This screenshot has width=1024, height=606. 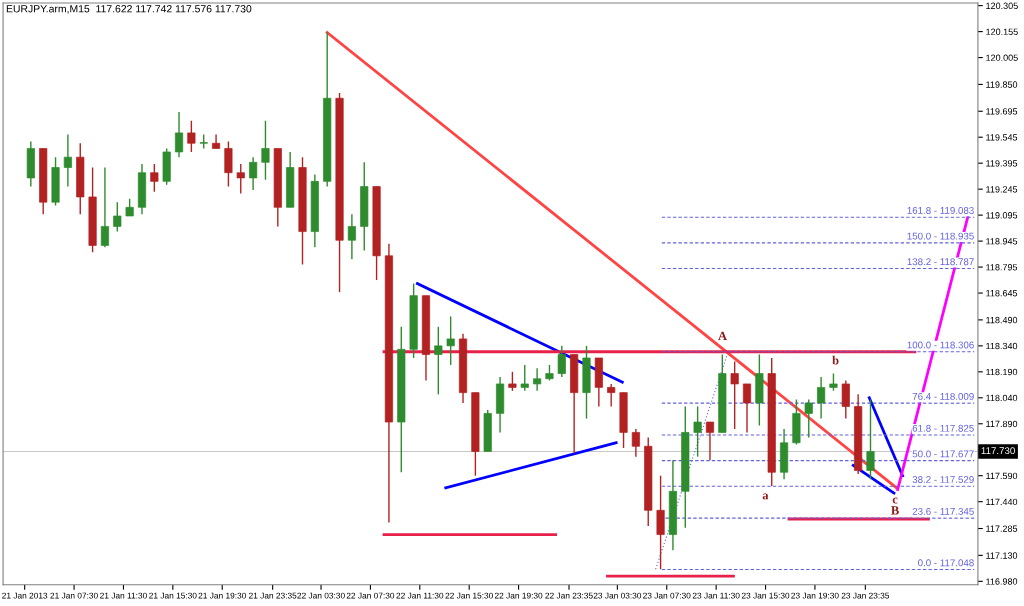 What do you see at coordinates (1002, 293) in the screenshot?
I see `y-tick-label: 118.645` at bounding box center [1002, 293].